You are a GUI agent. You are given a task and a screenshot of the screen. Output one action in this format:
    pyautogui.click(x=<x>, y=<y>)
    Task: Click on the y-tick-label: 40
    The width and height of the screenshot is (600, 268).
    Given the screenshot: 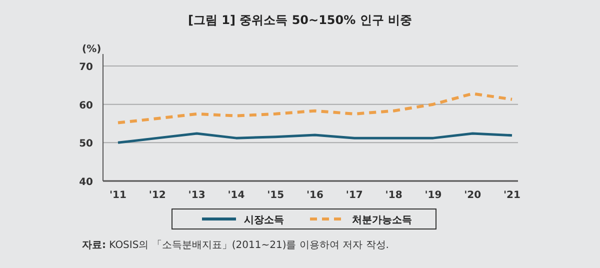 What is the action you would take?
    pyautogui.click(x=86, y=182)
    